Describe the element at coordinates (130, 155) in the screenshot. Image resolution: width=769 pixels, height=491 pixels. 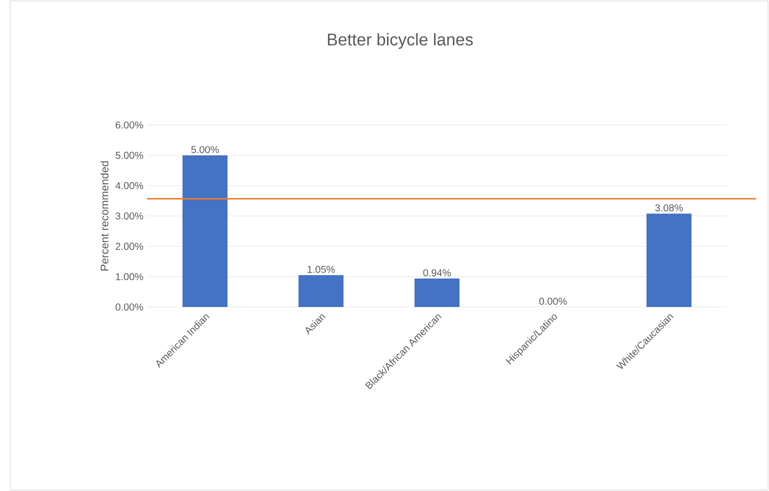
I see `y-tick-label: 5.00%` at that location.